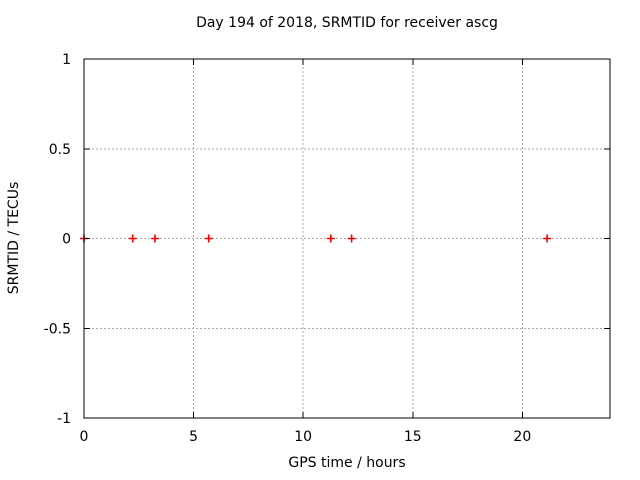 This screenshot has width=640, height=480. What do you see at coordinates (66, 60) in the screenshot?
I see `y-tick-label: 1` at bounding box center [66, 60].